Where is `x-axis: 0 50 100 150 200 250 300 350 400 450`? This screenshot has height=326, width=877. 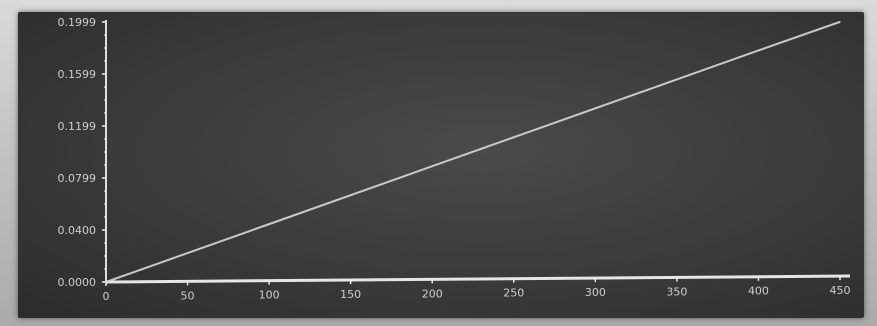
x-axis: 0 50 100 150 200 250 300 350 400 450 is located at coordinates (477, 288).